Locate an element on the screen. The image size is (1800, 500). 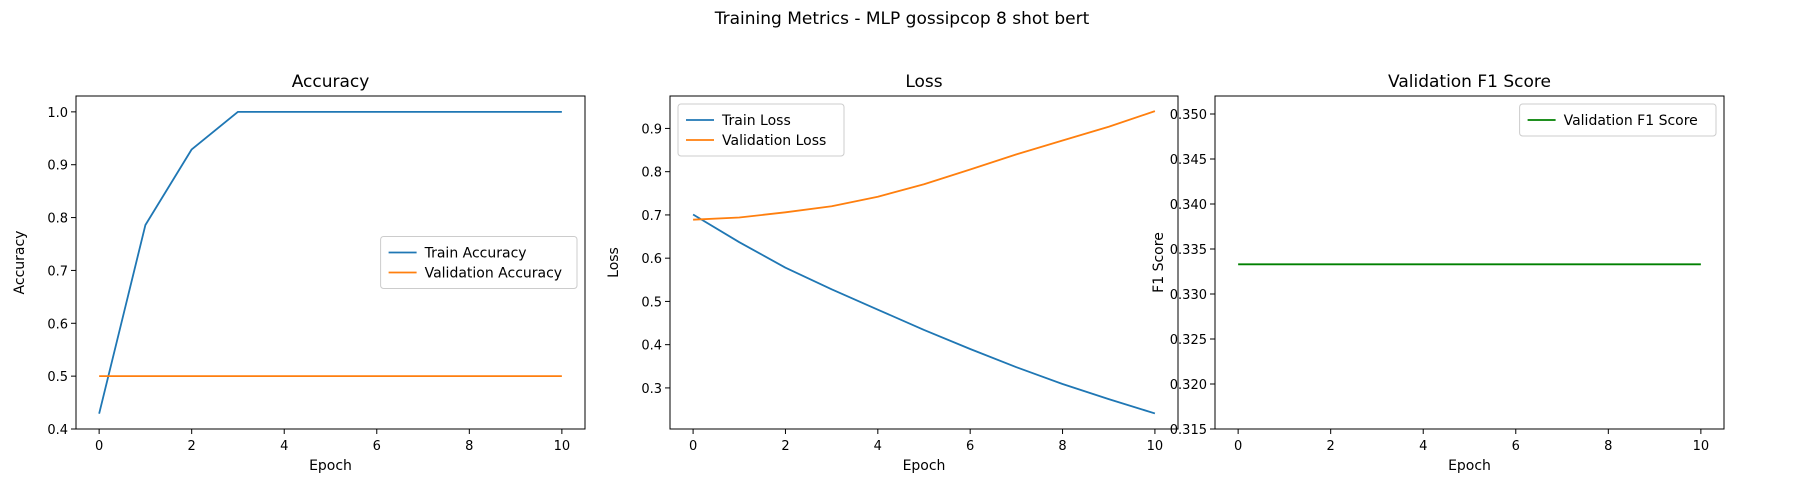
f1-chart-title: Validation F1 Score is located at coordinates (1469, 82).